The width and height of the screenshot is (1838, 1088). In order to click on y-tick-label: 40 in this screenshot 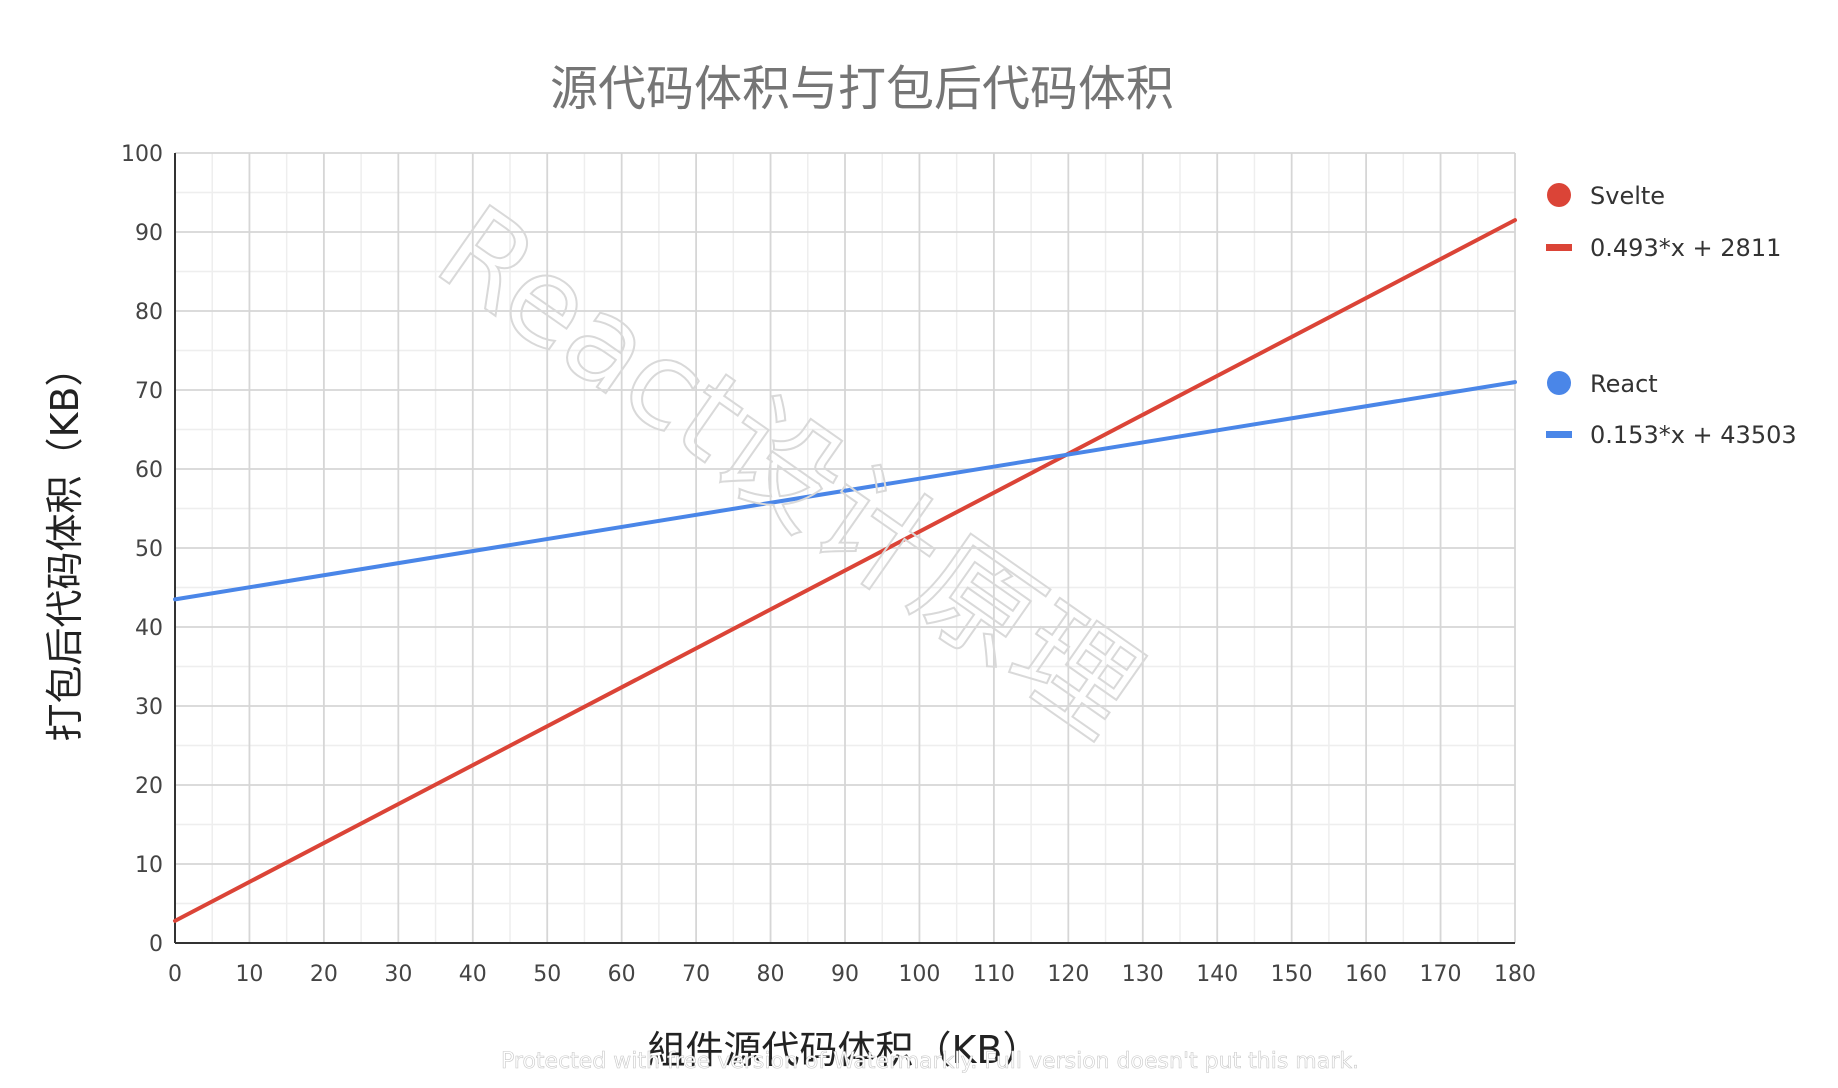, I will do `click(149, 628)`.